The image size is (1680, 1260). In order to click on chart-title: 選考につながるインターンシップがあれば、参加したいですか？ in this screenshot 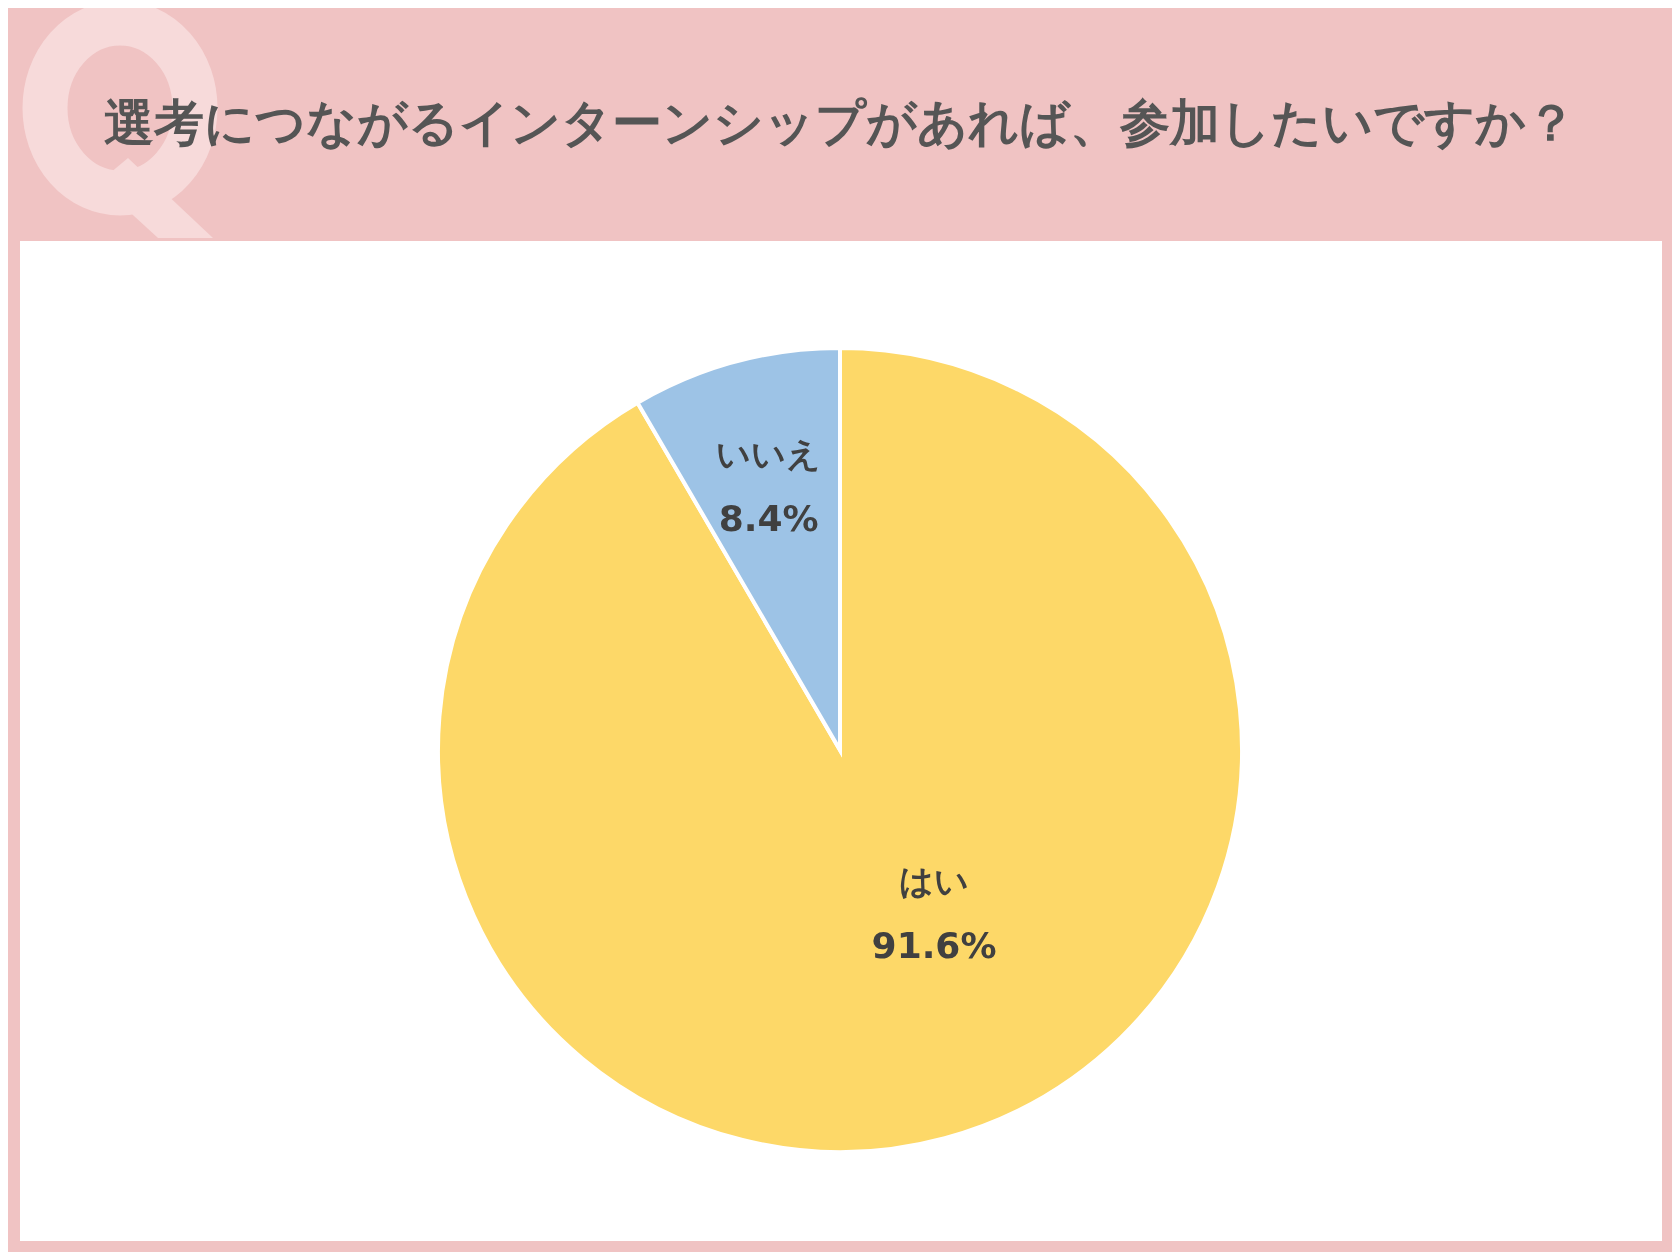, I will do `click(840, 123)`.